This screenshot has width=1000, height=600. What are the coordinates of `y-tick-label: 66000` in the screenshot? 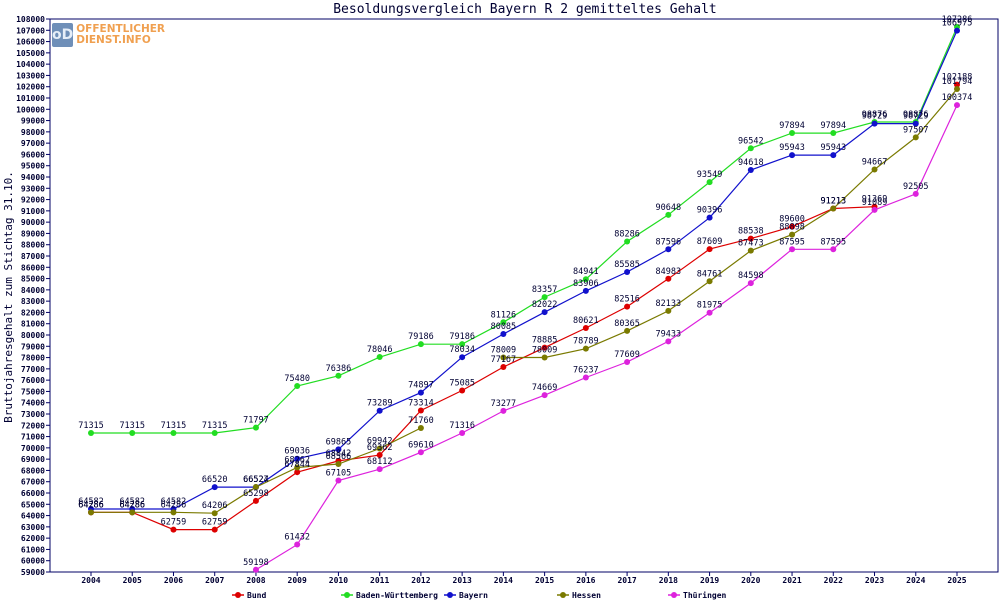 It's located at (33, 493).